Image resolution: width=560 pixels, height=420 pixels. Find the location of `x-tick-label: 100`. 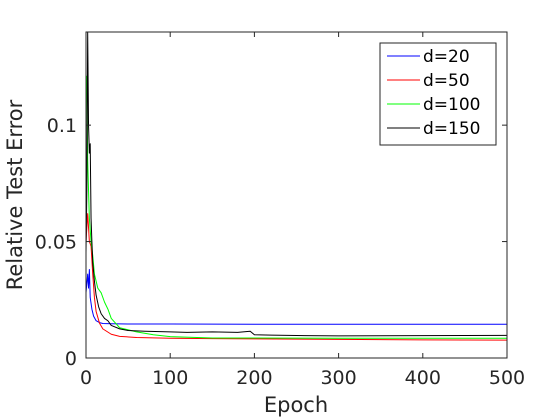

x-tick-label: 100 is located at coordinates (170, 378).